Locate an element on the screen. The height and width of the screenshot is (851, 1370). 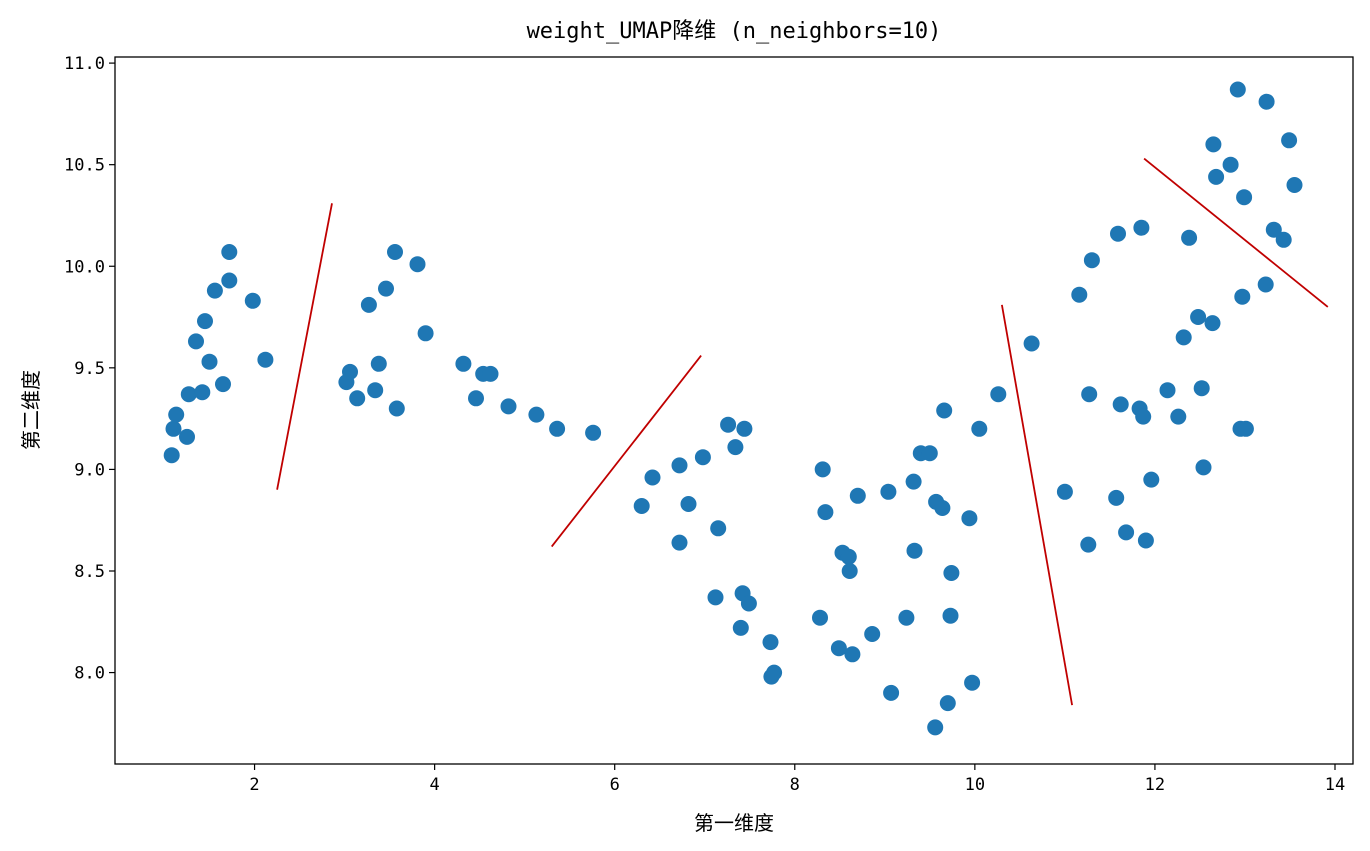
y-axis: 8.0 8.5 9.0 9.5 10.0 10.5 11.0 is located at coordinates (89, 369).